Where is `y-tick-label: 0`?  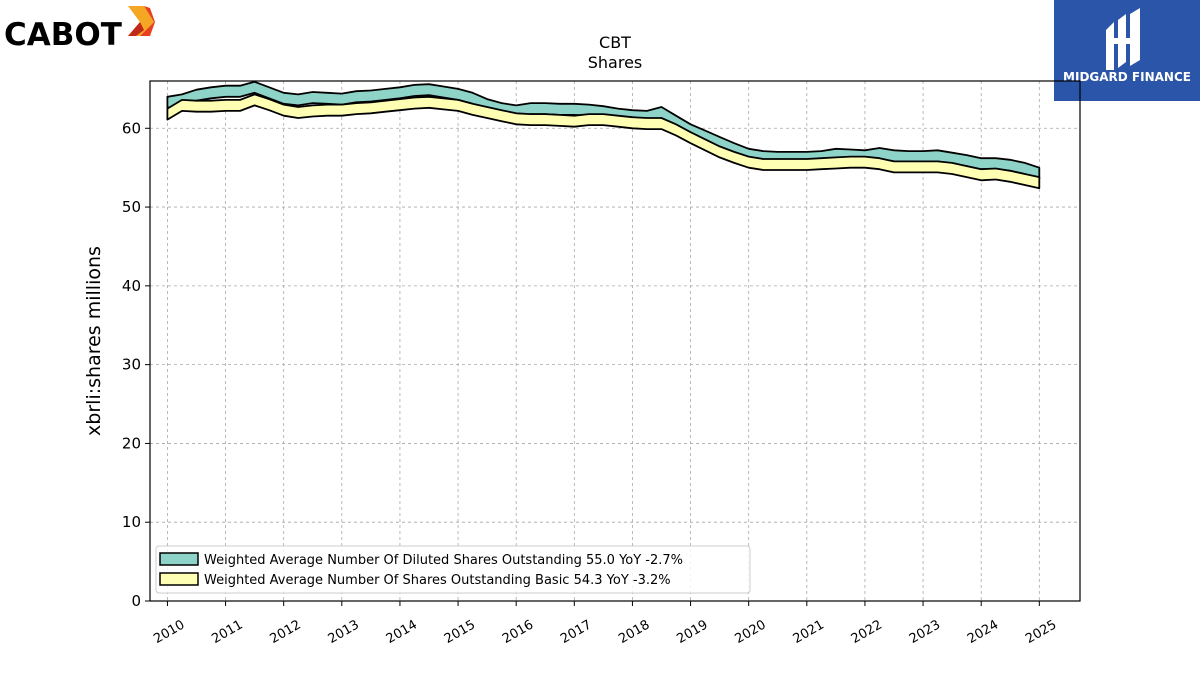
y-tick-label: 0 is located at coordinates (136, 601).